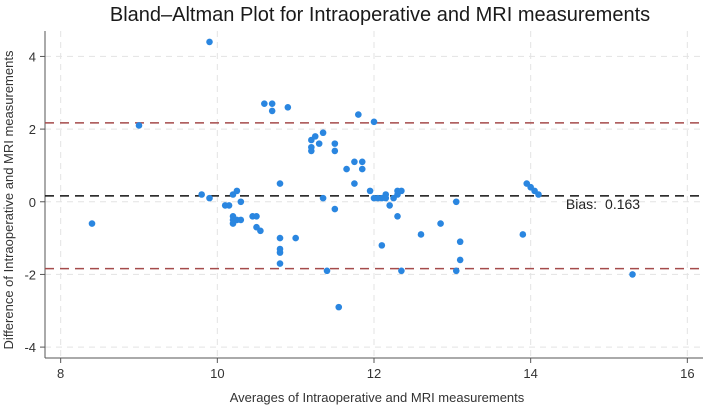 The width and height of the screenshot is (709, 407). What do you see at coordinates (32, 202) in the screenshot?
I see `y-tick-label-2: 0` at bounding box center [32, 202].